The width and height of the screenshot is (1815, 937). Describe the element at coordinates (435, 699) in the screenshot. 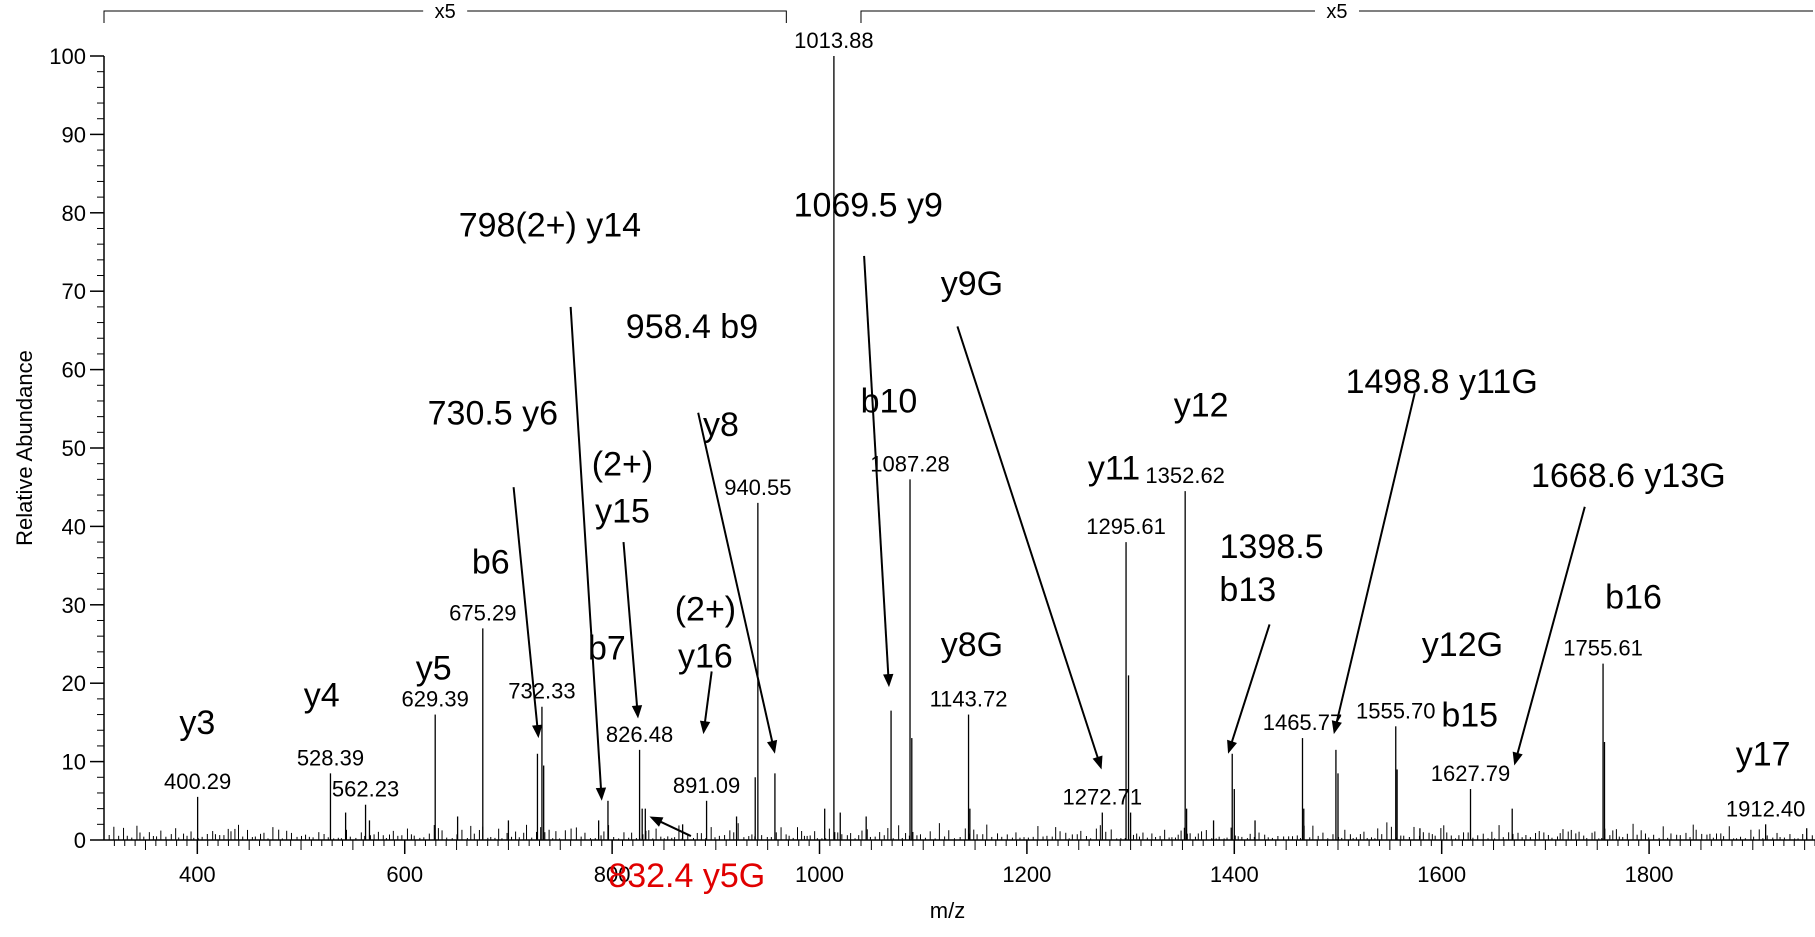

I see `peak-mz-label: 629.39` at that location.